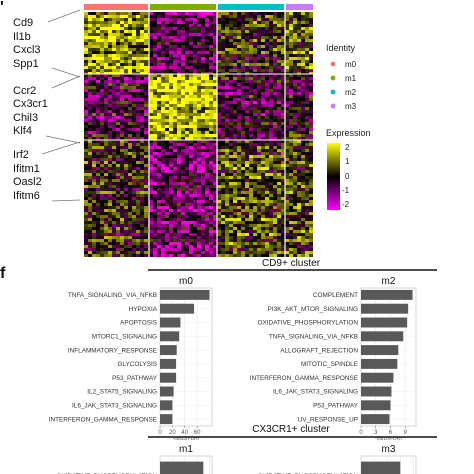 This screenshot has height=474, width=474. Describe the element at coordinates (313, 337) in the screenshot. I see `term-label: TNFA_SIGNALING_VIA_NFKB` at that location.